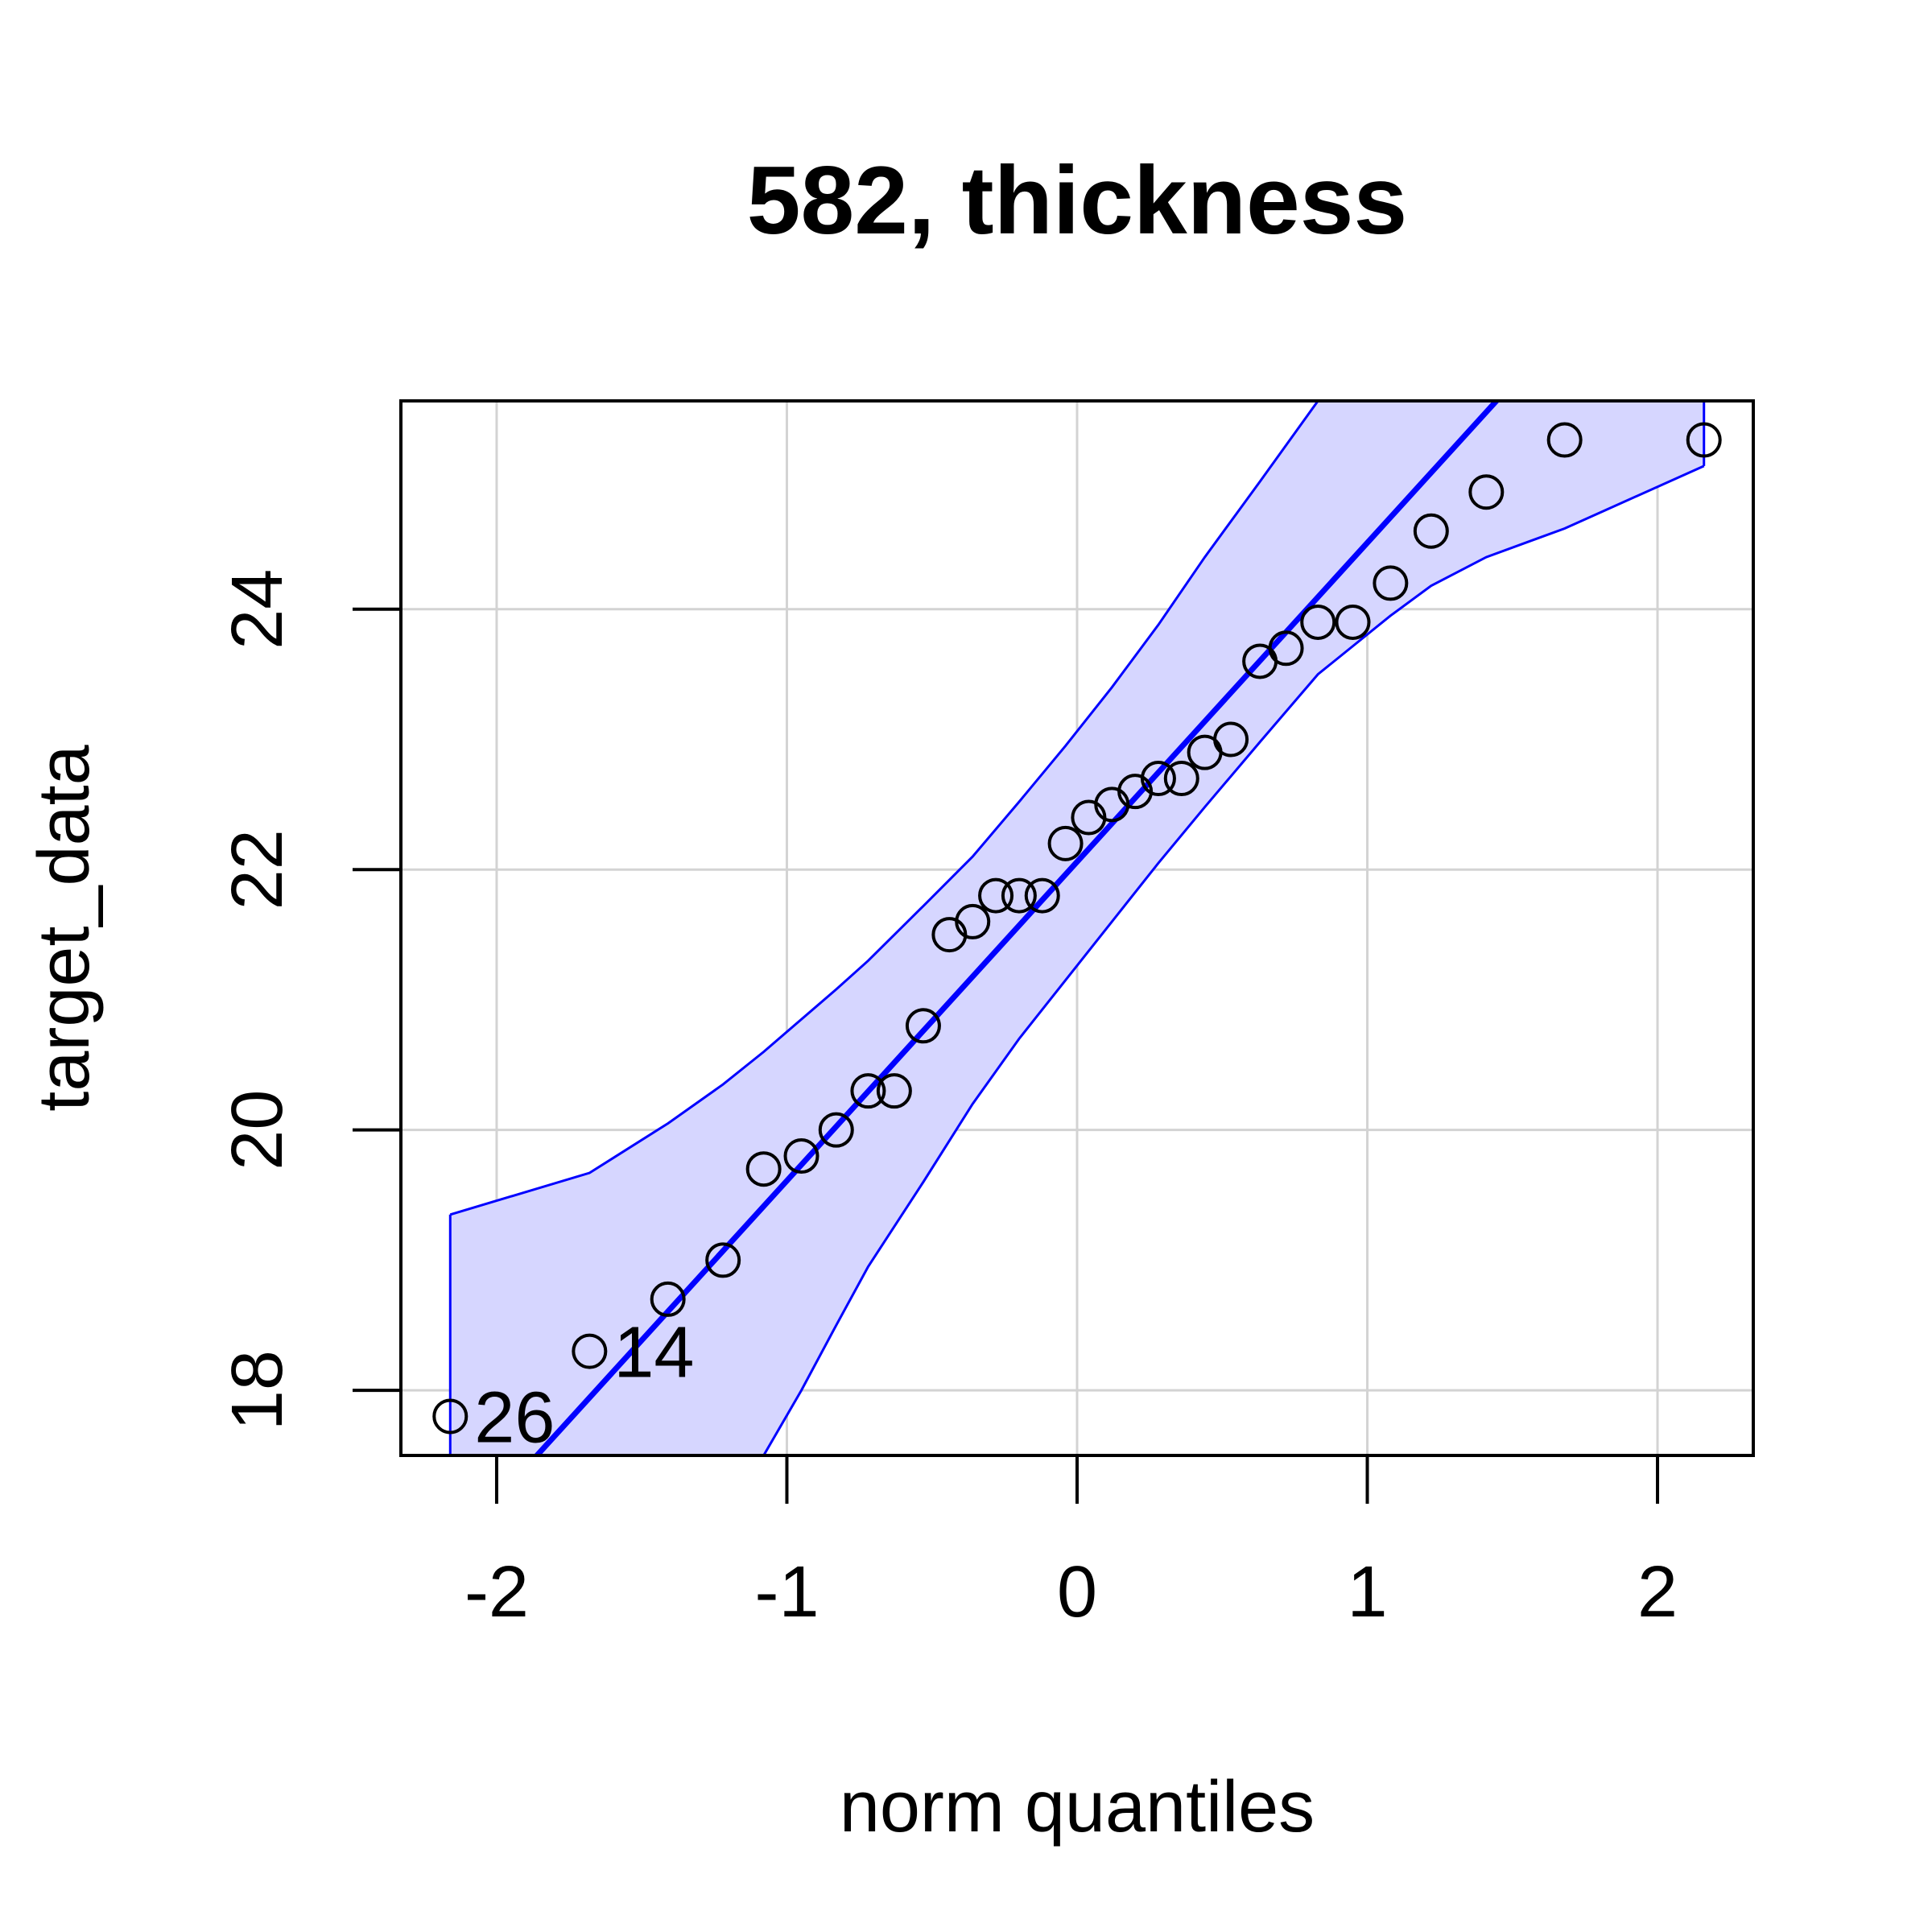 Image resolution: width=1932 pixels, height=1932 pixels. Describe the element at coordinates (1071, 1543) in the screenshot. I see `x-axis: -2 -1 0 1 2` at that location.